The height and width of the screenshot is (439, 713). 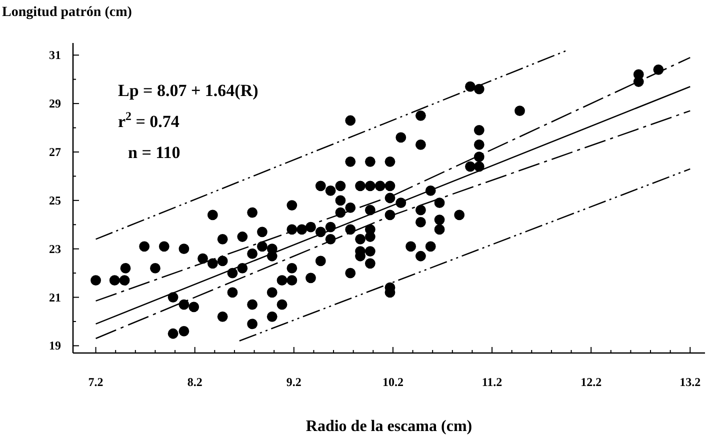 I want to click on annotation: Lp = 8.07 + 1.64(R), so click(x=188, y=90).